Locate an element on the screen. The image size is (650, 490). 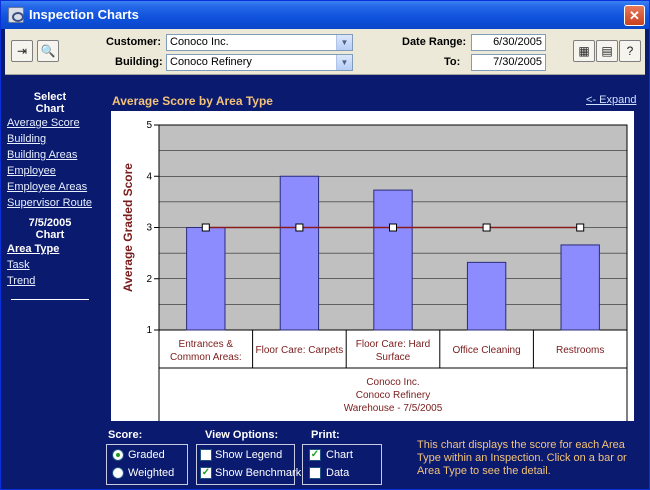
expand-link: <- Expand is located at coordinates (611, 100).